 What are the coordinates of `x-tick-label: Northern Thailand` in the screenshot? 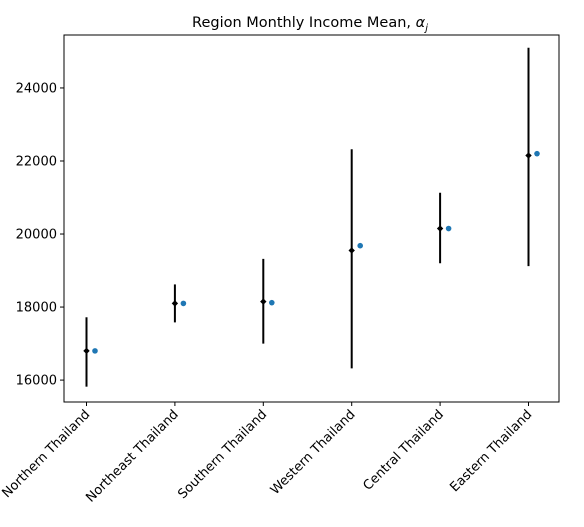 It's located at (46, 454).